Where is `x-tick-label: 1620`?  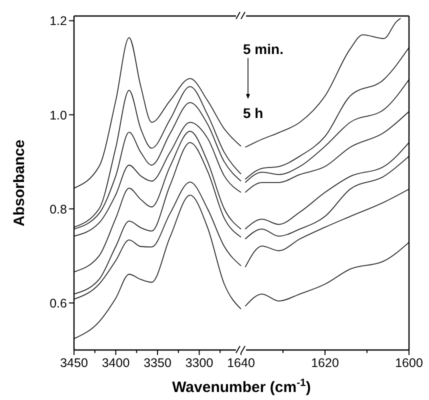
x-tick-label: 1620 is located at coordinates (325, 363).